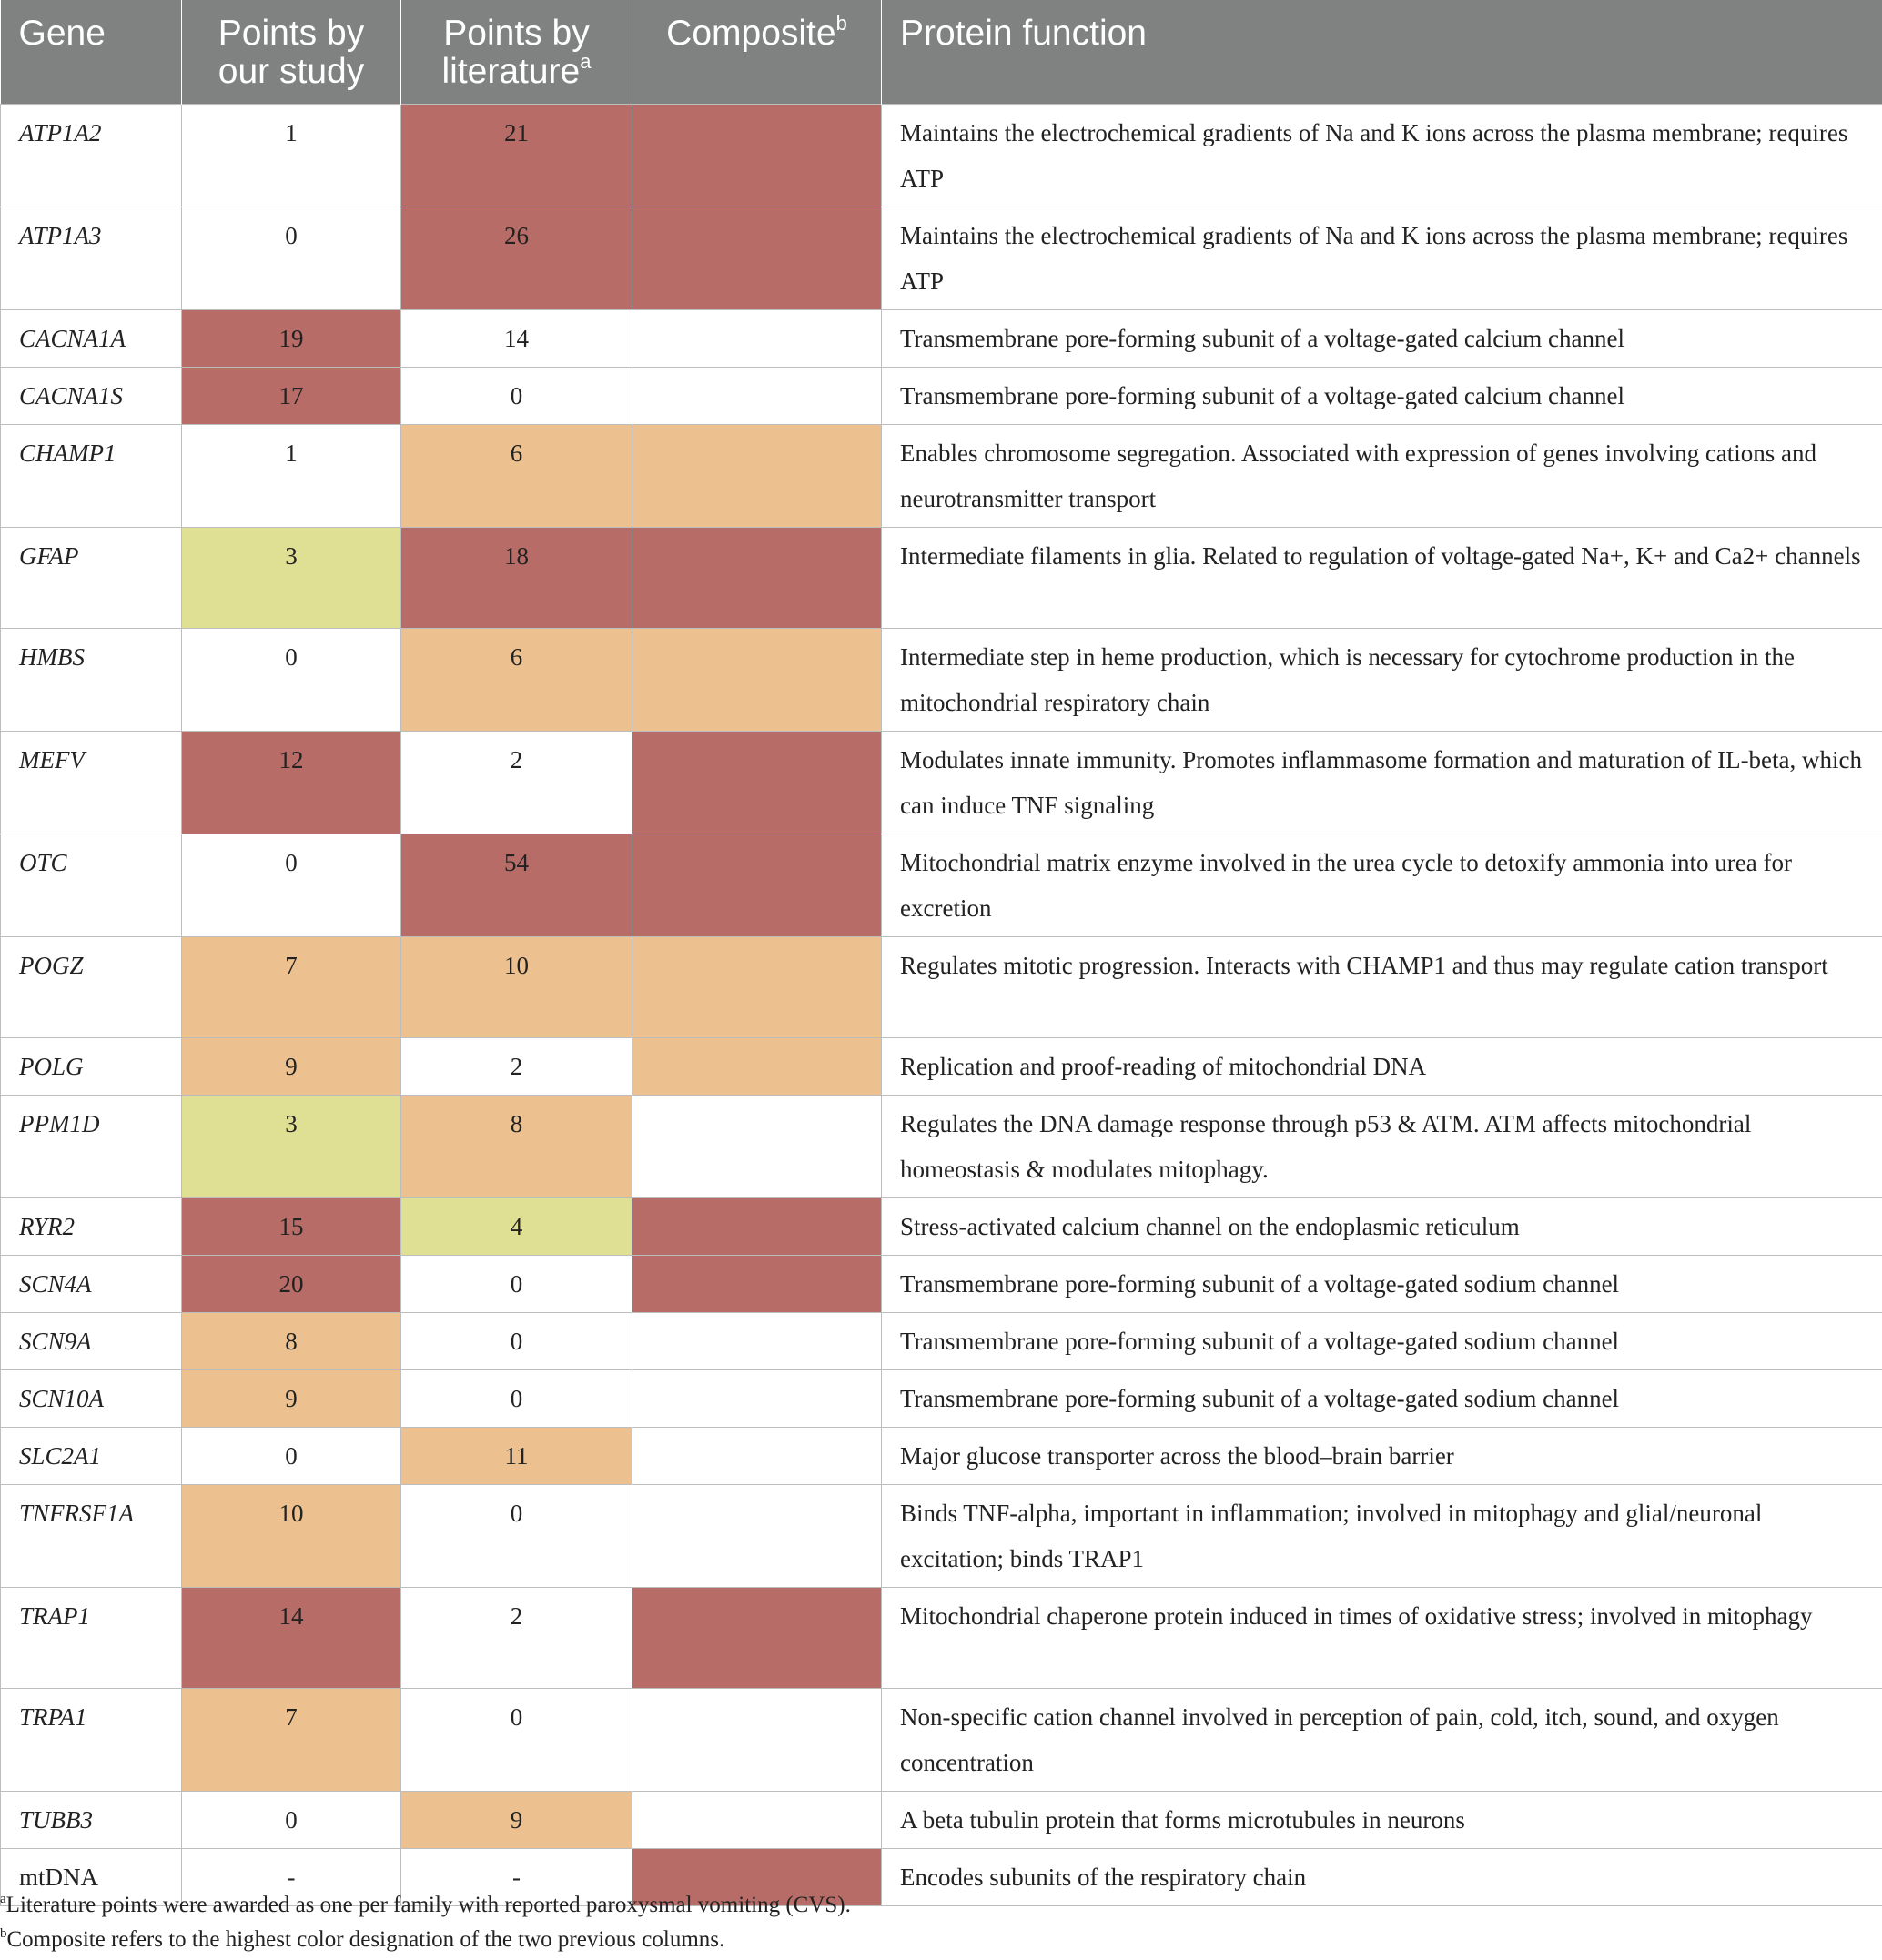 The image size is (1882, 1960). I want to click on our-points-cell: 19, so click(291, 338).